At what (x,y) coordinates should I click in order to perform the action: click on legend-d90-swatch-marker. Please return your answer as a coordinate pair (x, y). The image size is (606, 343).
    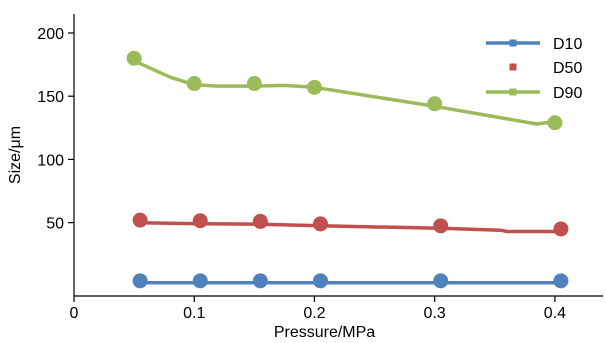
    Looking at the image, I should click on (513, 92).